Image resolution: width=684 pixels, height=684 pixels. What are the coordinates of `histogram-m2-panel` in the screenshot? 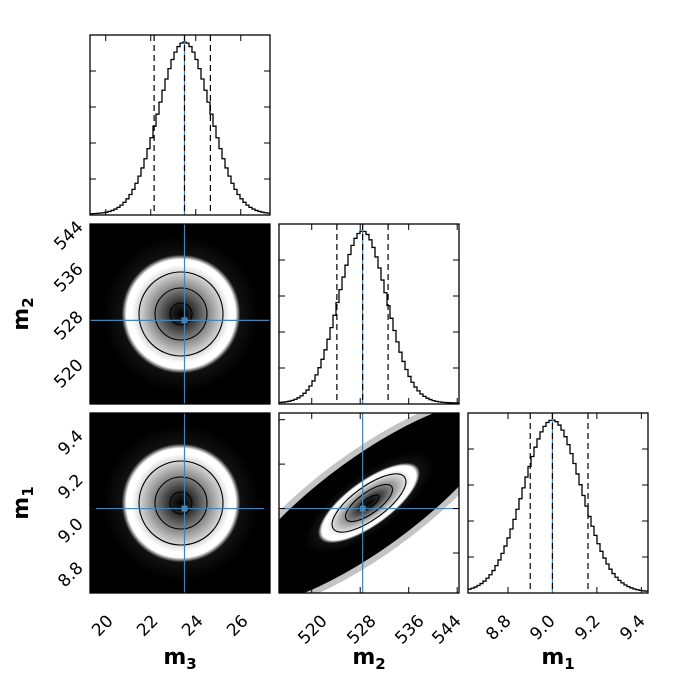 It's located at (369, 314).